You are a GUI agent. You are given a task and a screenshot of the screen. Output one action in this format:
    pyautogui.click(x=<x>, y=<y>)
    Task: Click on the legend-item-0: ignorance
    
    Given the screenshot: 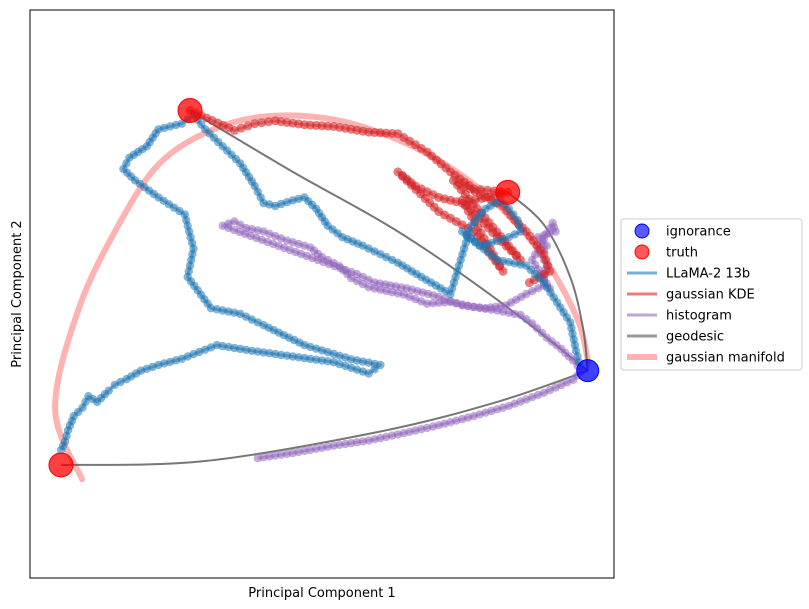 What is the action you would take?
    pyautogui.click(x=682, y=231)
    